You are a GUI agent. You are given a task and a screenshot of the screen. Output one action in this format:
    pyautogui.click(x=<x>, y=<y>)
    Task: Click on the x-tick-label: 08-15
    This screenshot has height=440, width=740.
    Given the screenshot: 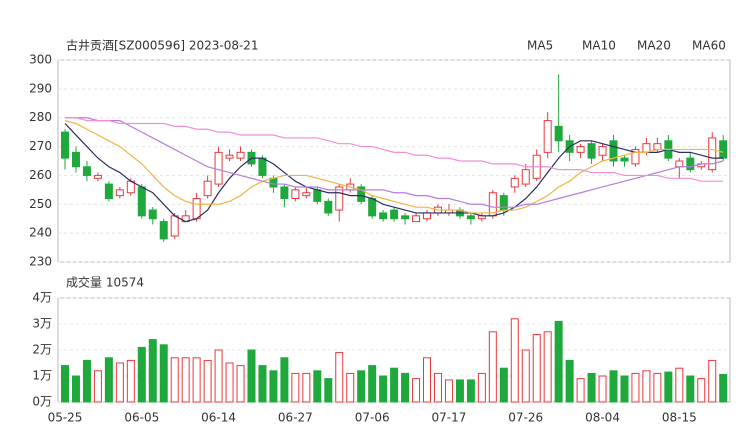 What is the action you would take?
    pyautogui.click(x=679, y=418)
    